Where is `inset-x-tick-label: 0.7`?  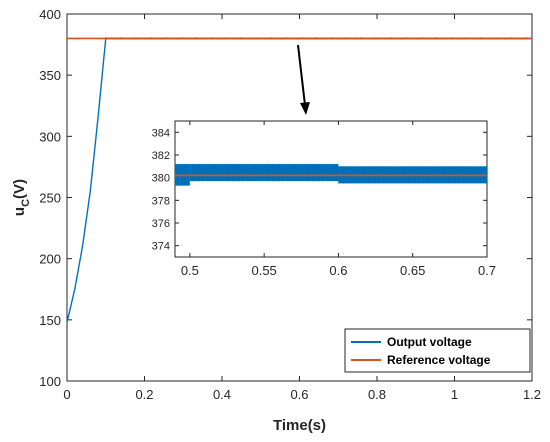
inset-x-tick-label: 0.7 is located at coordinates (487, 270).